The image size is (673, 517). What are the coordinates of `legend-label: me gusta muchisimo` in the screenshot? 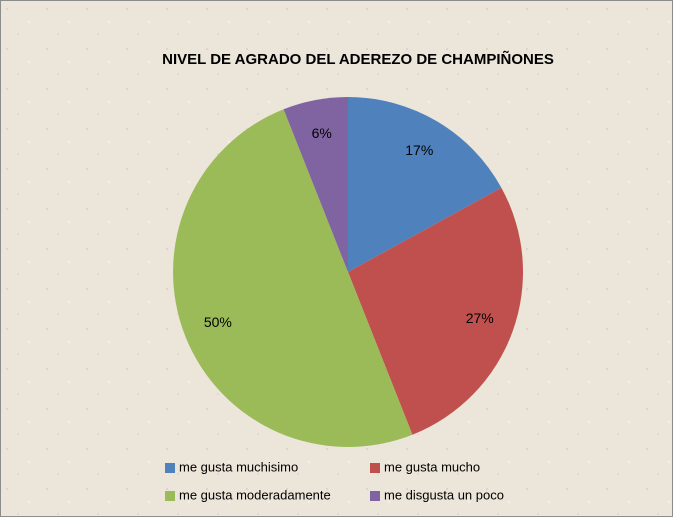 It's located at (238, 466).